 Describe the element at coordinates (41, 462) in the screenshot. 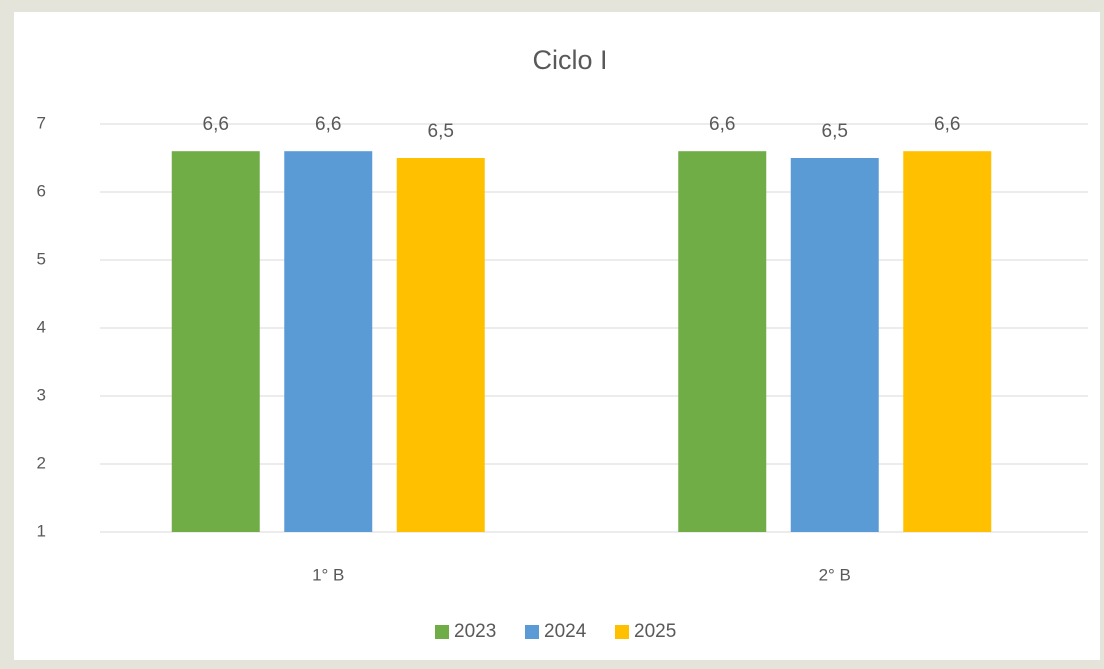

I see `y-tick-label: 2` at that location.